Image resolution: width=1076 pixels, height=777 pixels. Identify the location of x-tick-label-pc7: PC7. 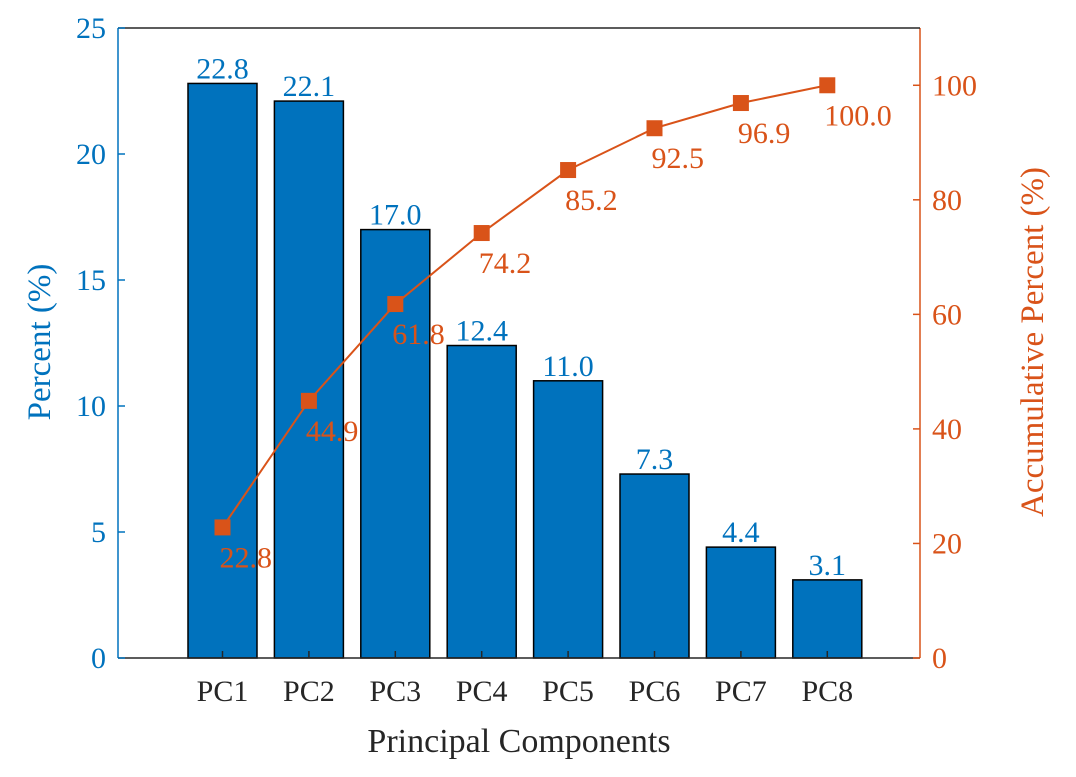
(741, 691).